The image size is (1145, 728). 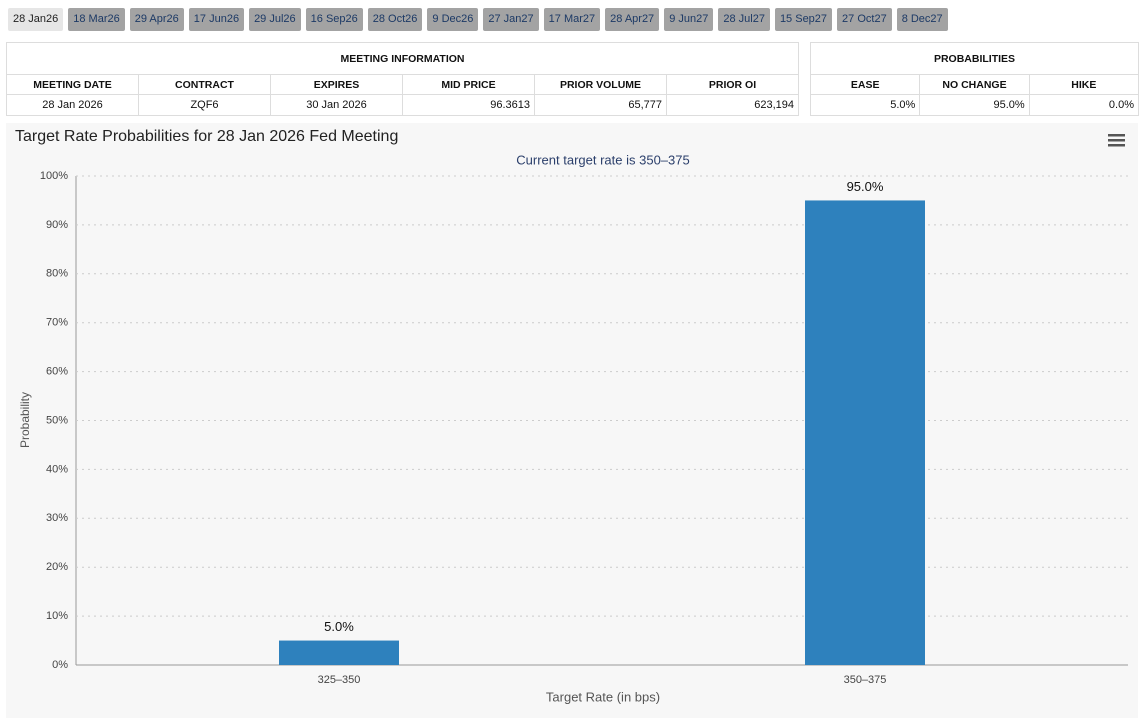 I want to click on table-title: PROBABILITIES, so click(x=974, y=58).